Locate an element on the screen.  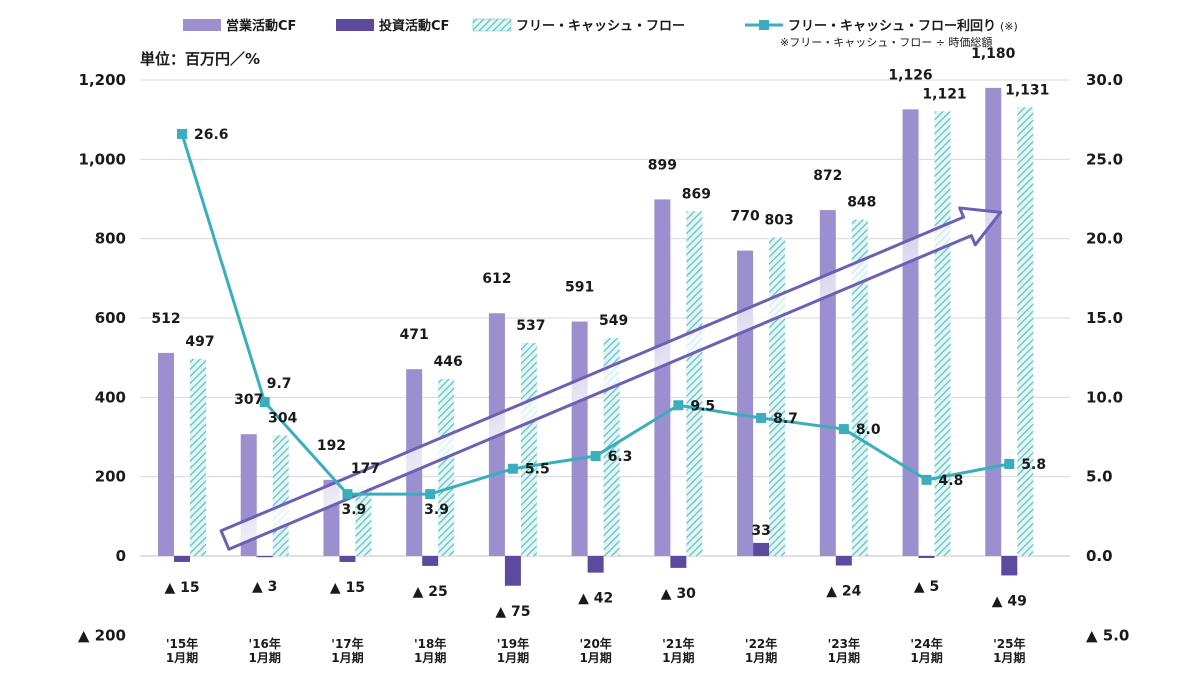
data-label-operating-cf: 872 is located at coordinates (827, 176).